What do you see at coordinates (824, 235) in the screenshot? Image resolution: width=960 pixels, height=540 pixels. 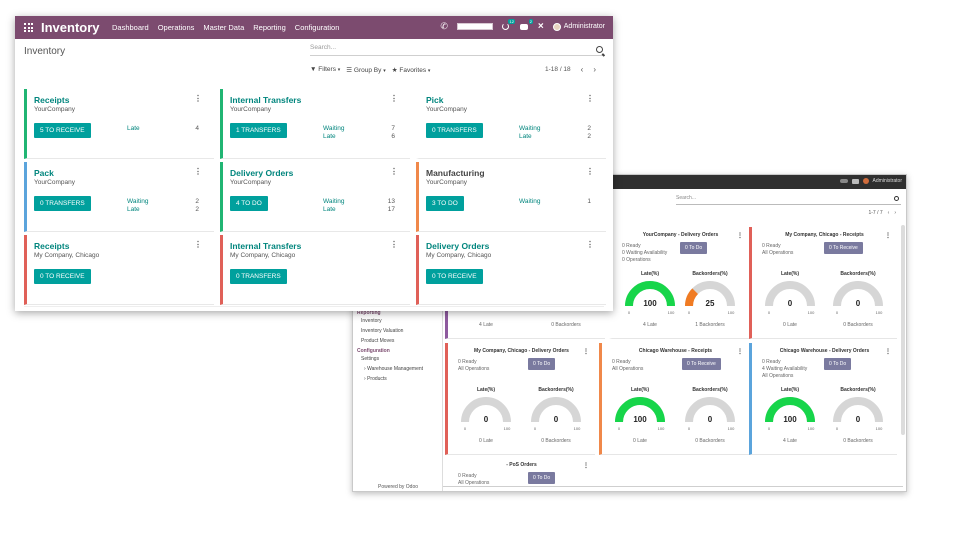 I see `dashboard-card-title: My Company, Chicago - Receipts` at bounding box center [824, 235].